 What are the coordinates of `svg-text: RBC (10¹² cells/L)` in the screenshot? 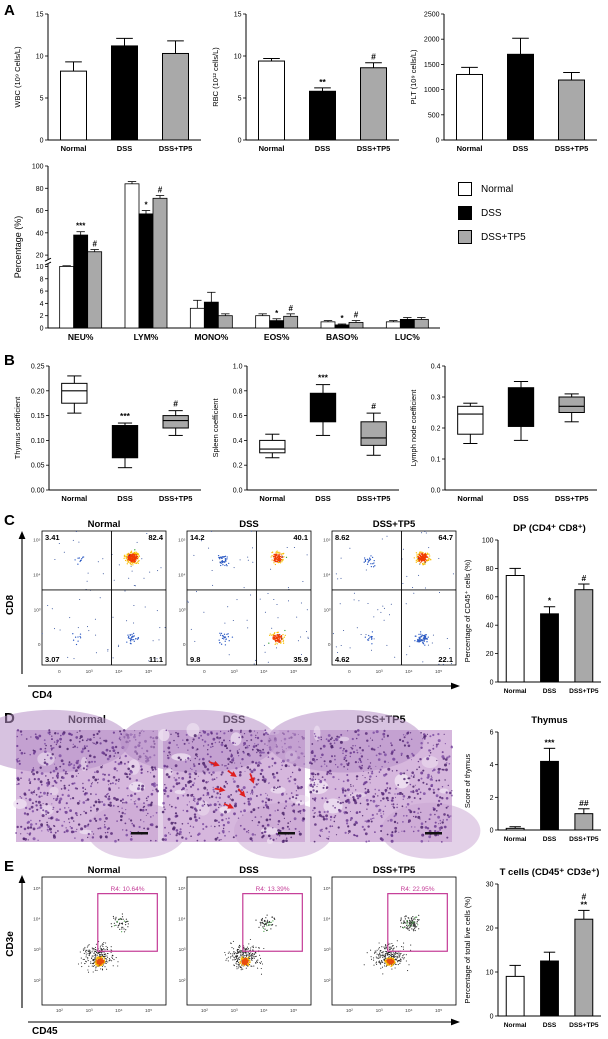 It's located at (215, 77).